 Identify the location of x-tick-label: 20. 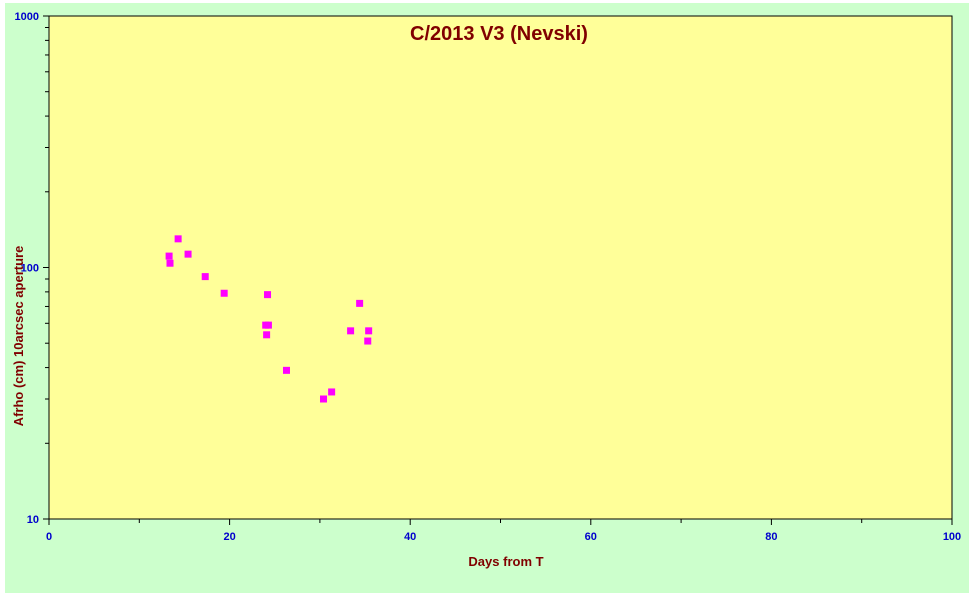
(229, 537).